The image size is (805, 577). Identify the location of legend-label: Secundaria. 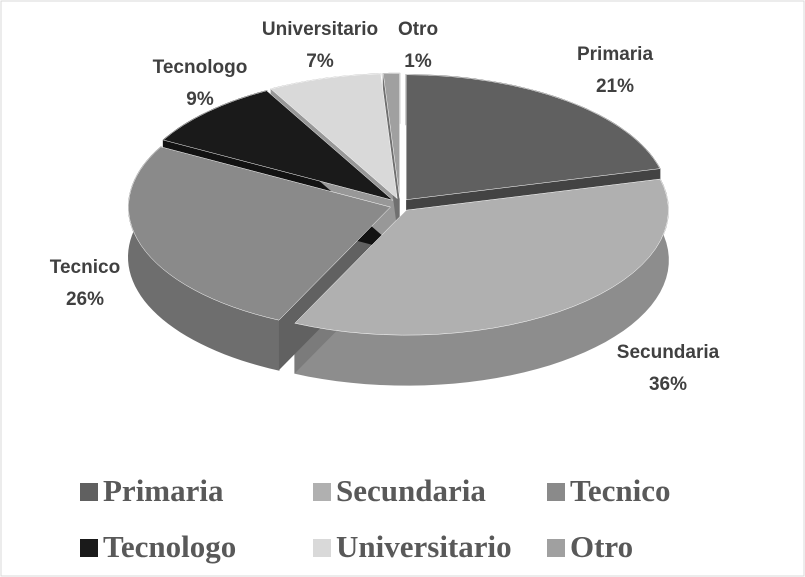
(411, 490).